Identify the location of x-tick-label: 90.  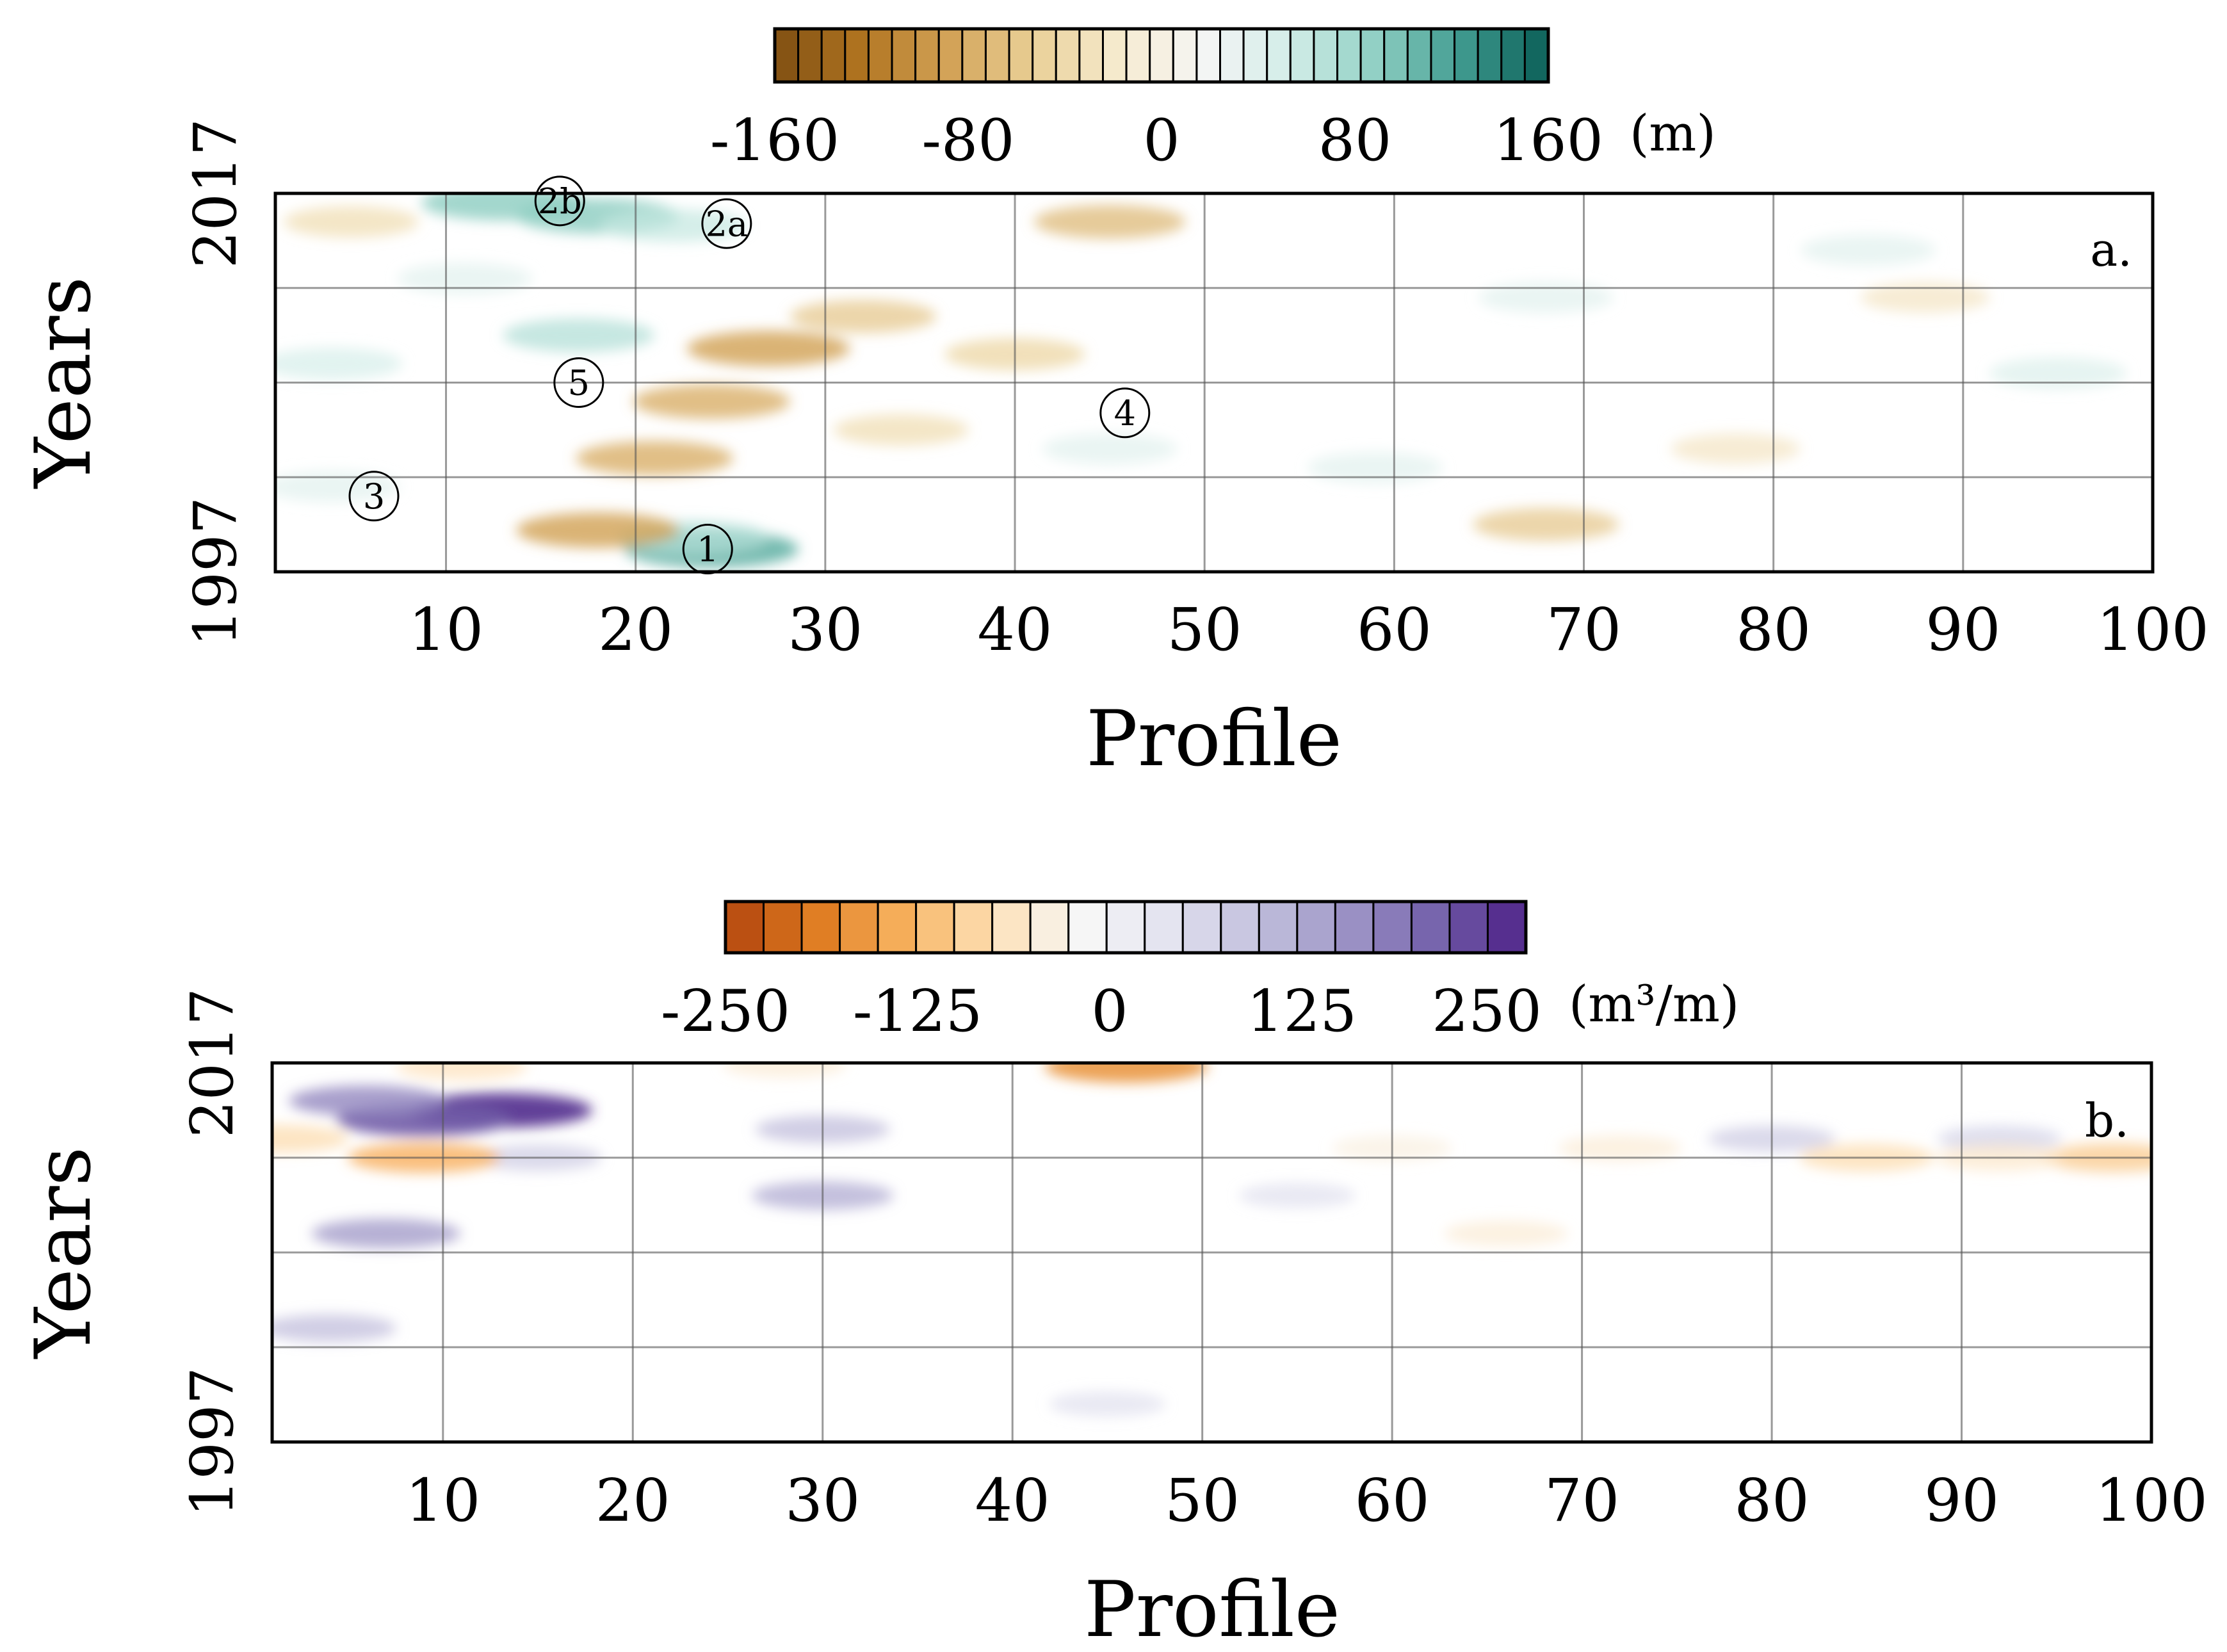
(1961, 1500).